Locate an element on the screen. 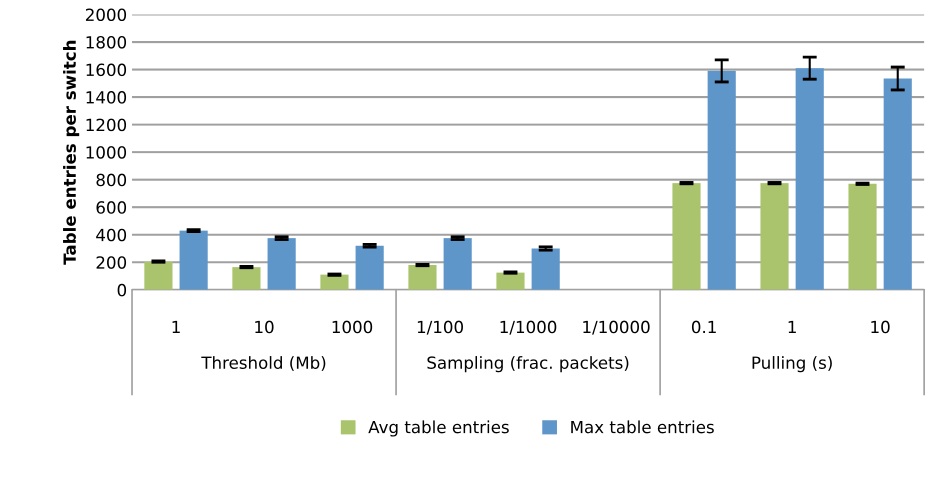 The height and width of the screenshot is (483, 943). x-tick-label: 1/10000 is located at coordinates (616, 327).